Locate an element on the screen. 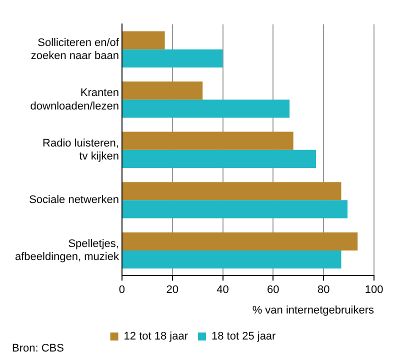  legend-label: 18 tot 25 jaar is located at coordinates (244, 336).